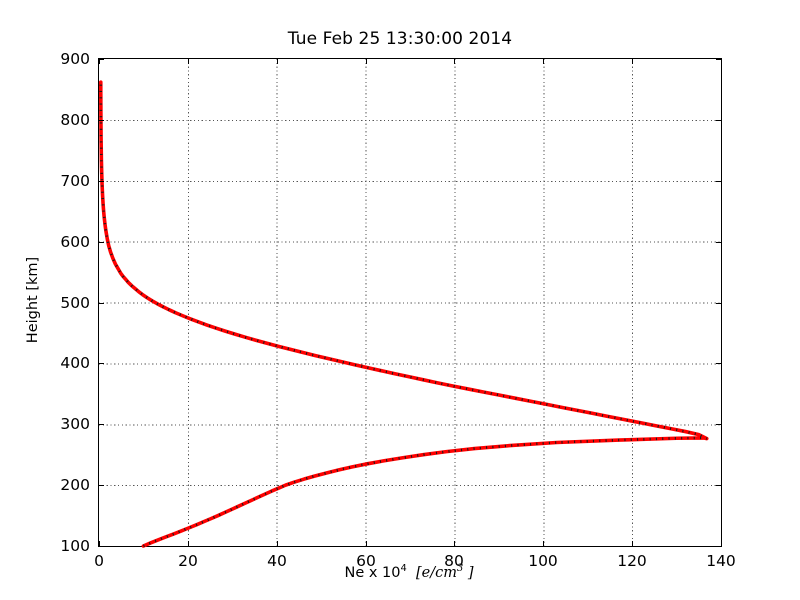  Describe the element at coordinates (188, 561) in the screenshot. I see `x-tick-label: 20` at that location.